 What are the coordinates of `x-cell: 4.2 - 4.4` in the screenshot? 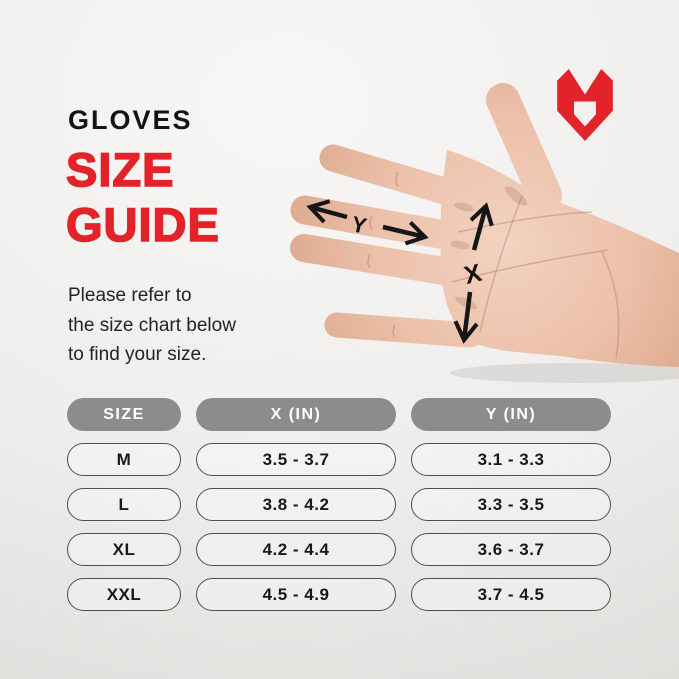 It's located at (296, 549).